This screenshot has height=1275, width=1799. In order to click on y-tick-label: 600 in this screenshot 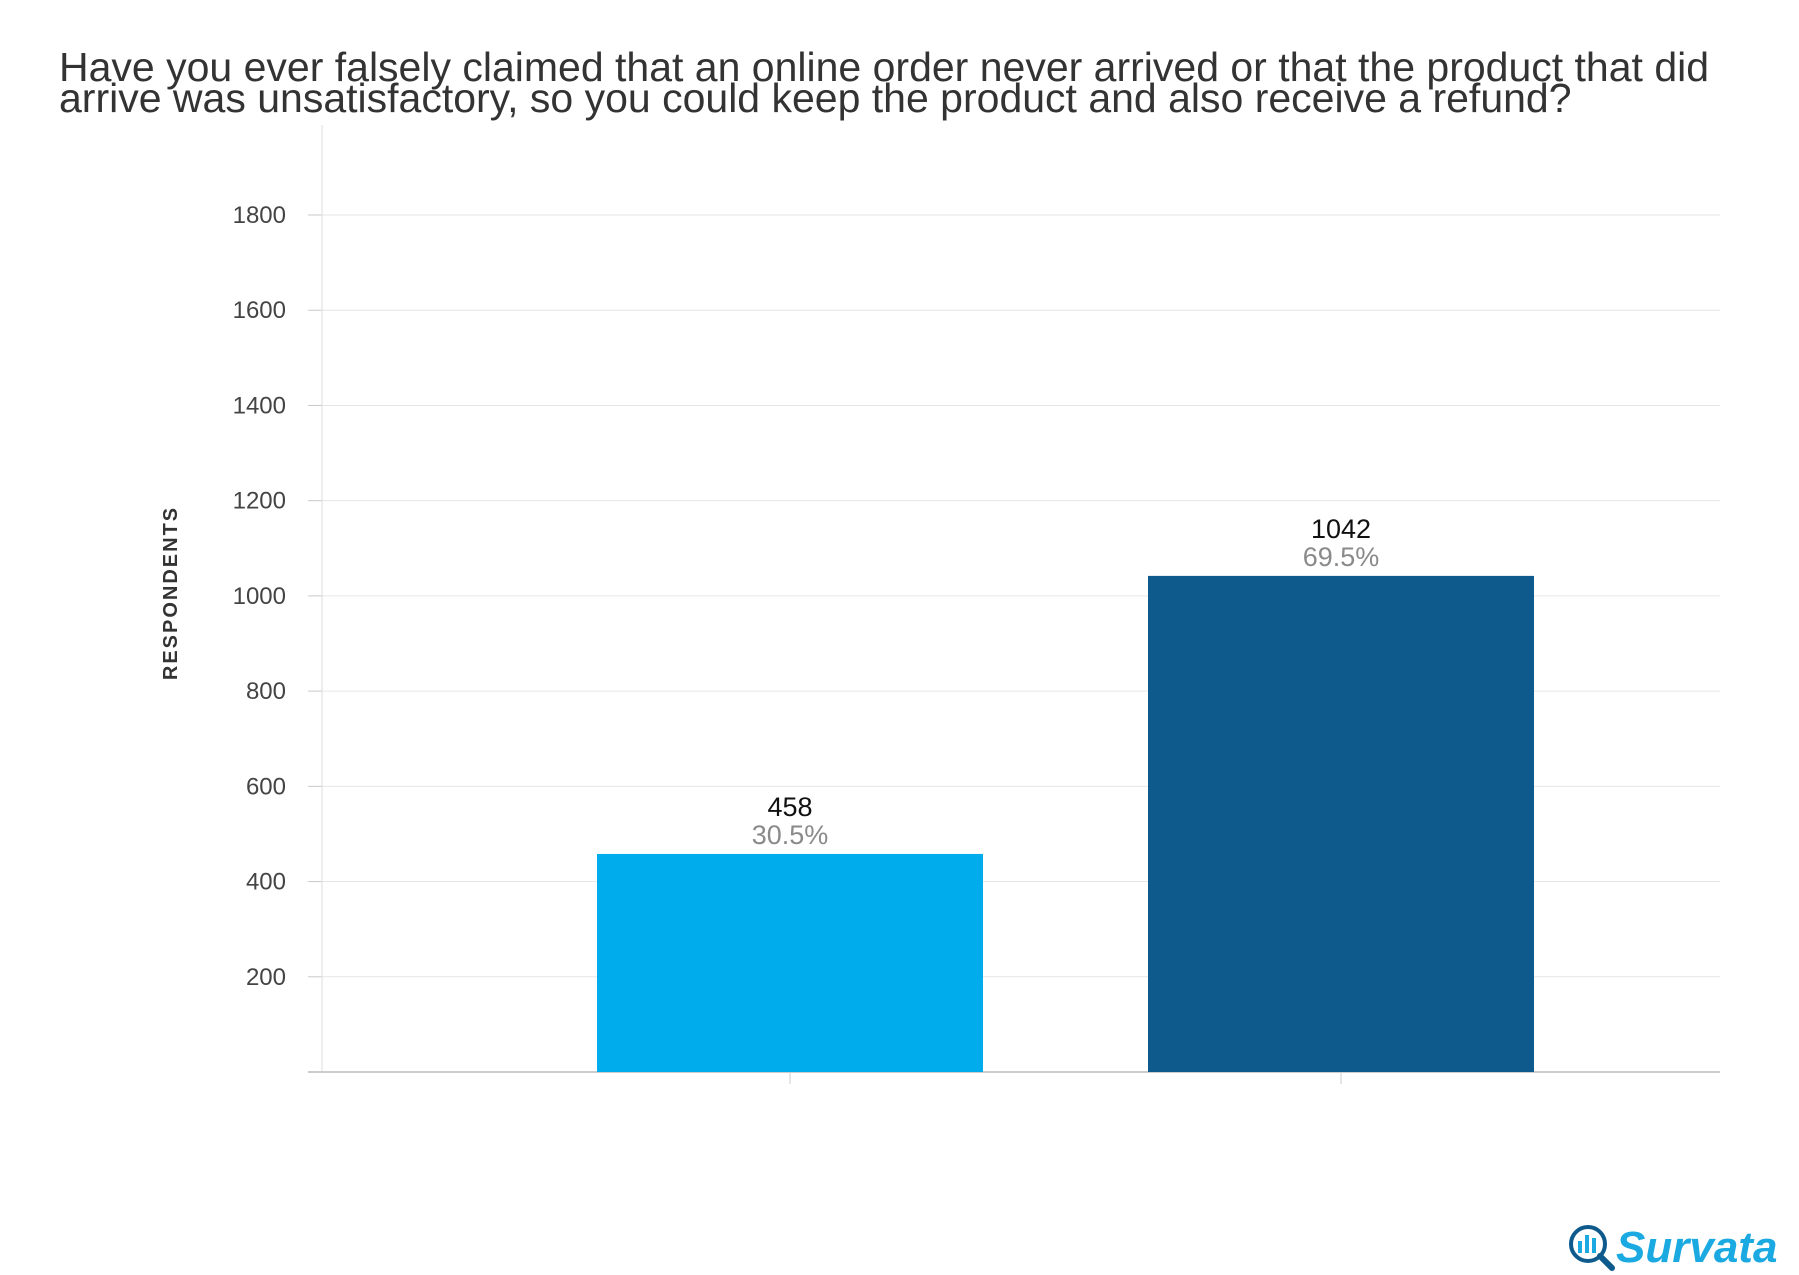, I will do `click(266, 786)`.